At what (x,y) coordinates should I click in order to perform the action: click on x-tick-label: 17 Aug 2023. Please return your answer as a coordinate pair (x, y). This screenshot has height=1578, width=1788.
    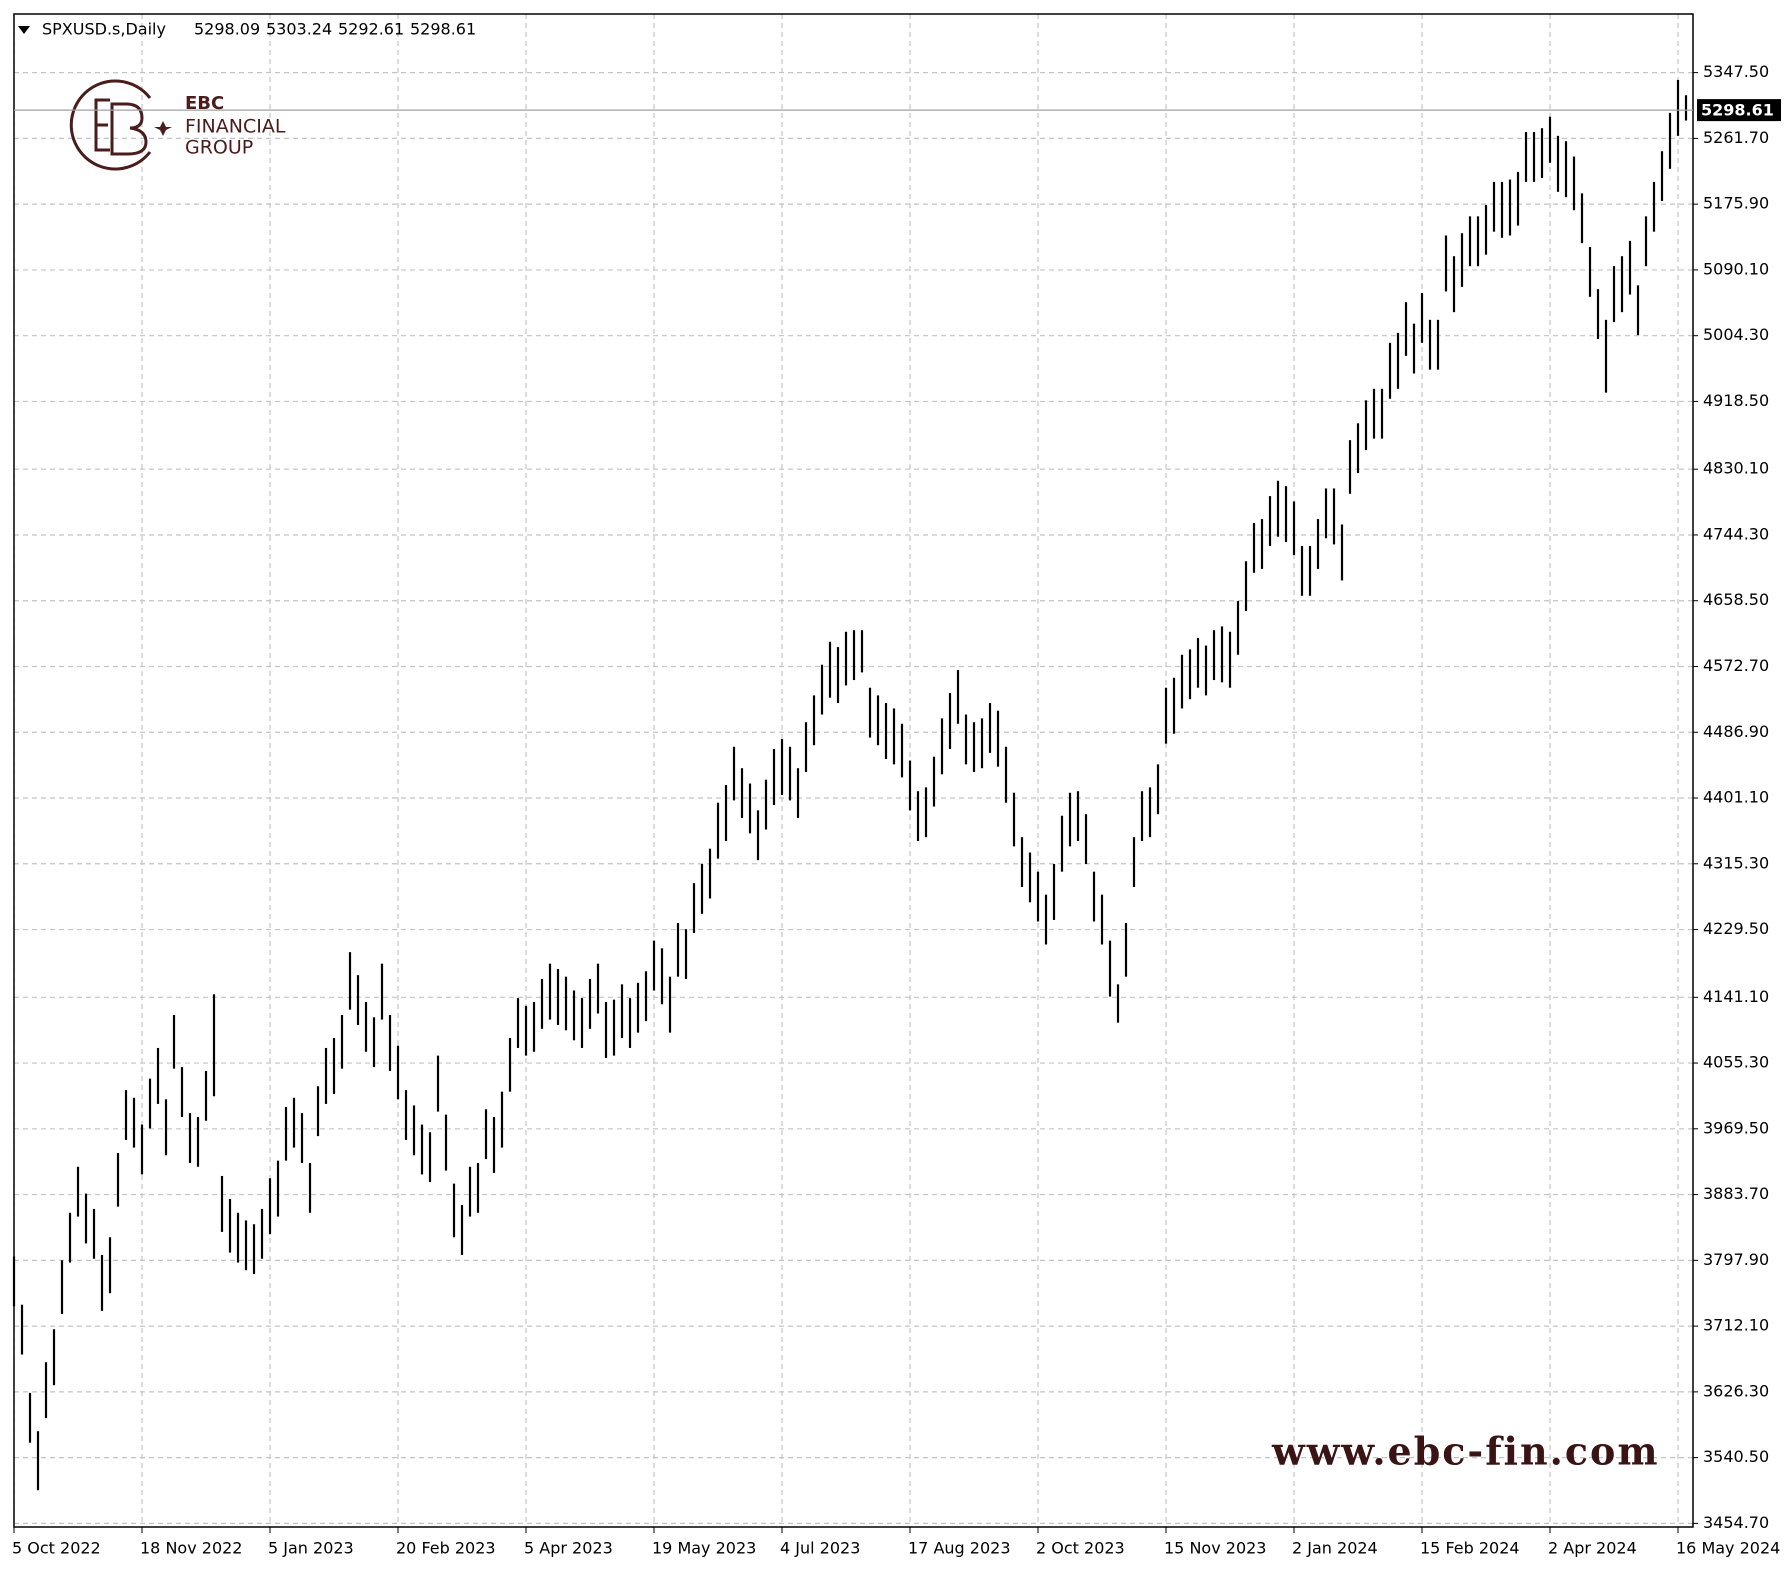
    Looking at the image, I should click on (959, 1548).